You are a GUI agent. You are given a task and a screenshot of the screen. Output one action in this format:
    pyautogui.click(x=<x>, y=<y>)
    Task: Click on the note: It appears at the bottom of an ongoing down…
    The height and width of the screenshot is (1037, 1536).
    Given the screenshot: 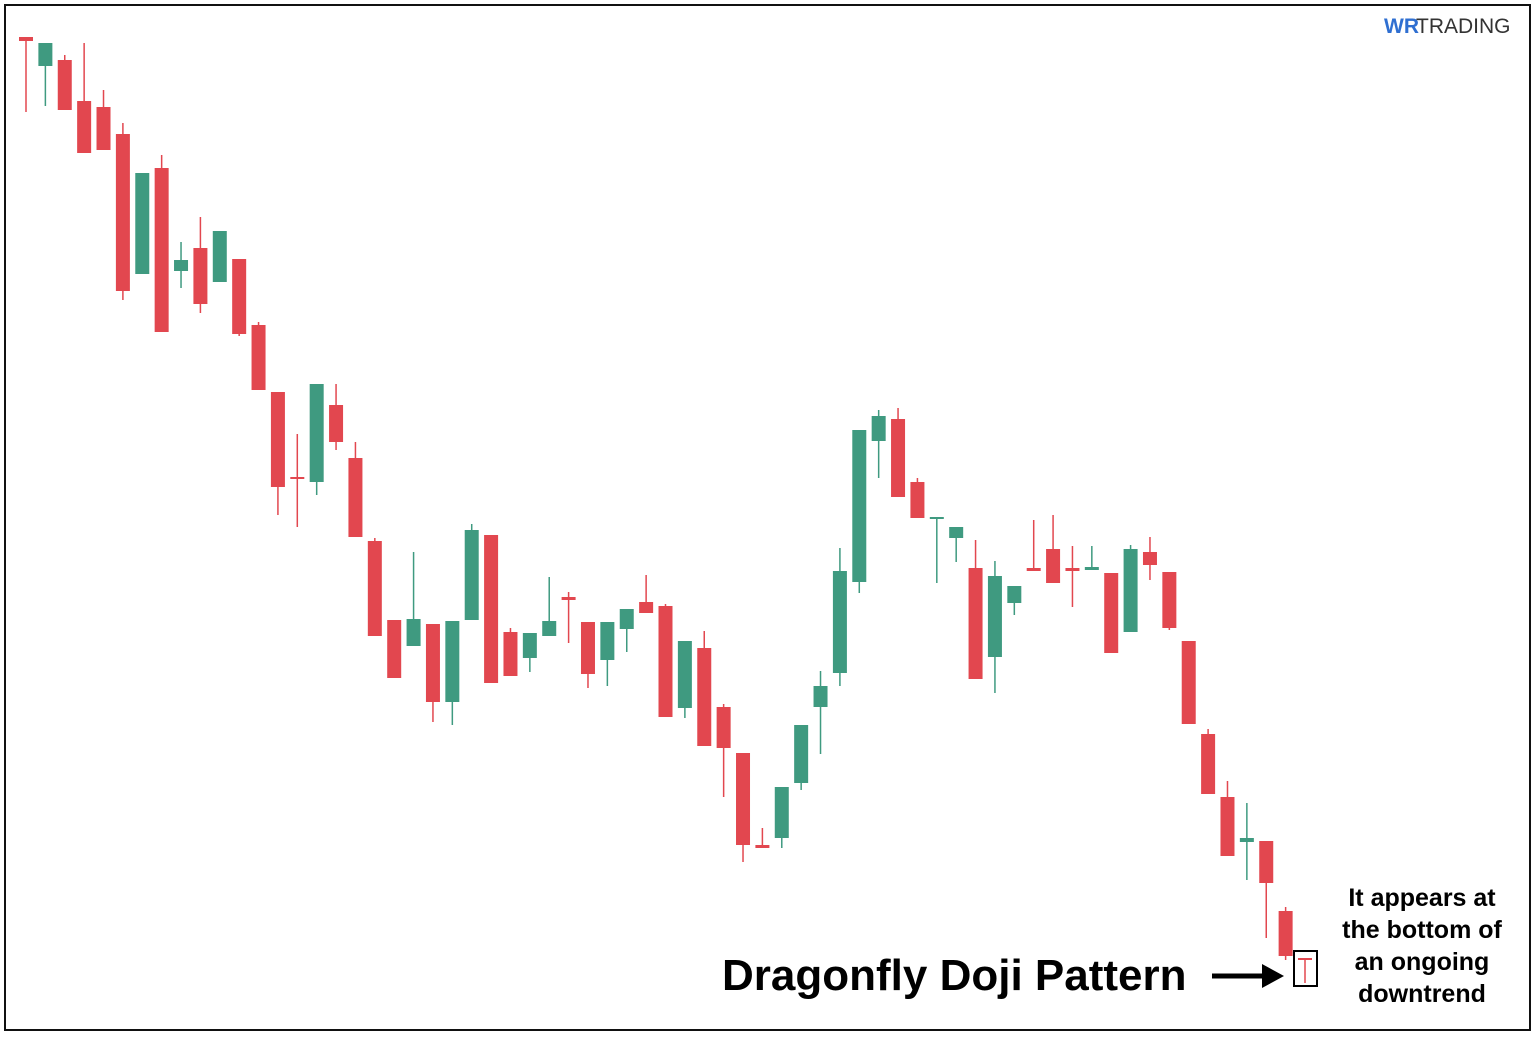 What is the action you would take?
    pyautogui.click(x=1422, y=946)
    